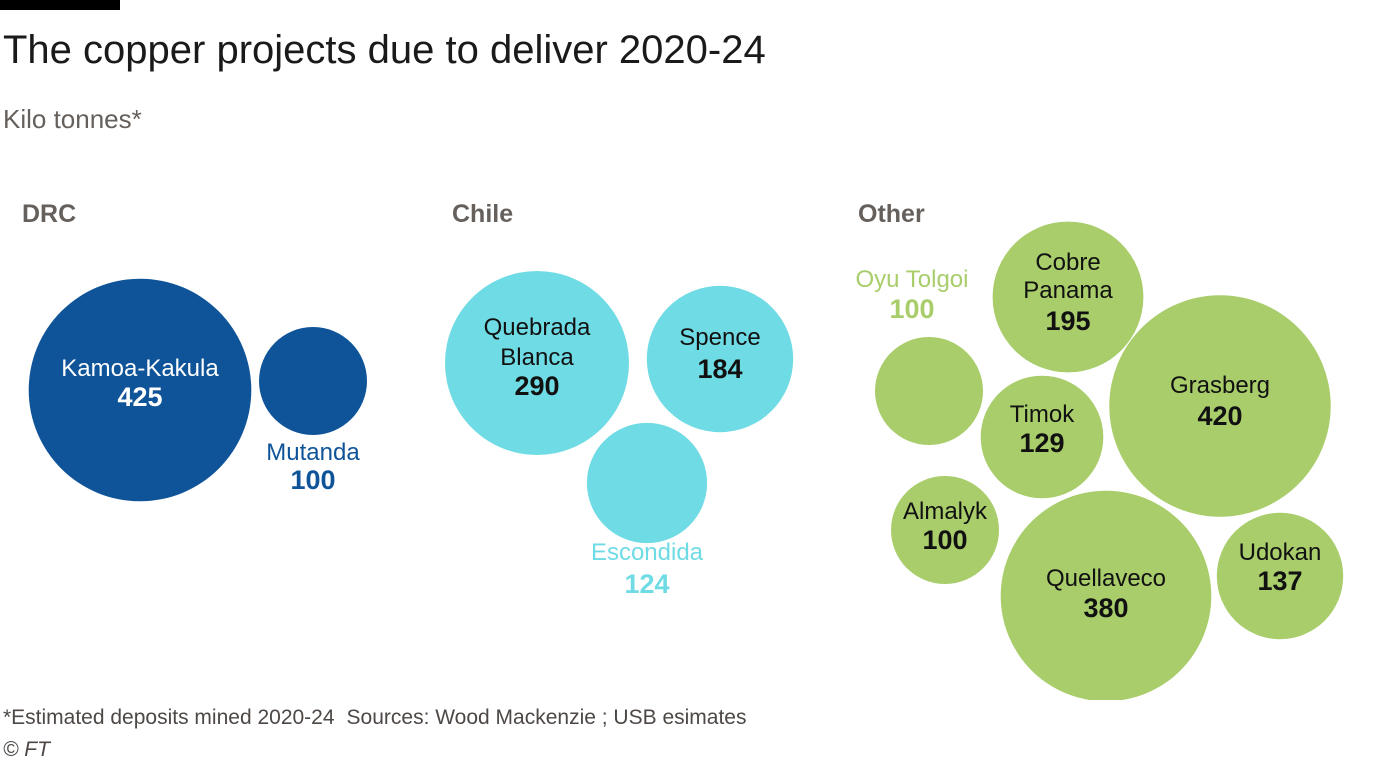  Describe the element at coordinates (719, 337) in the screenshot. I see `bubble-label-spence: Spence` at that location.